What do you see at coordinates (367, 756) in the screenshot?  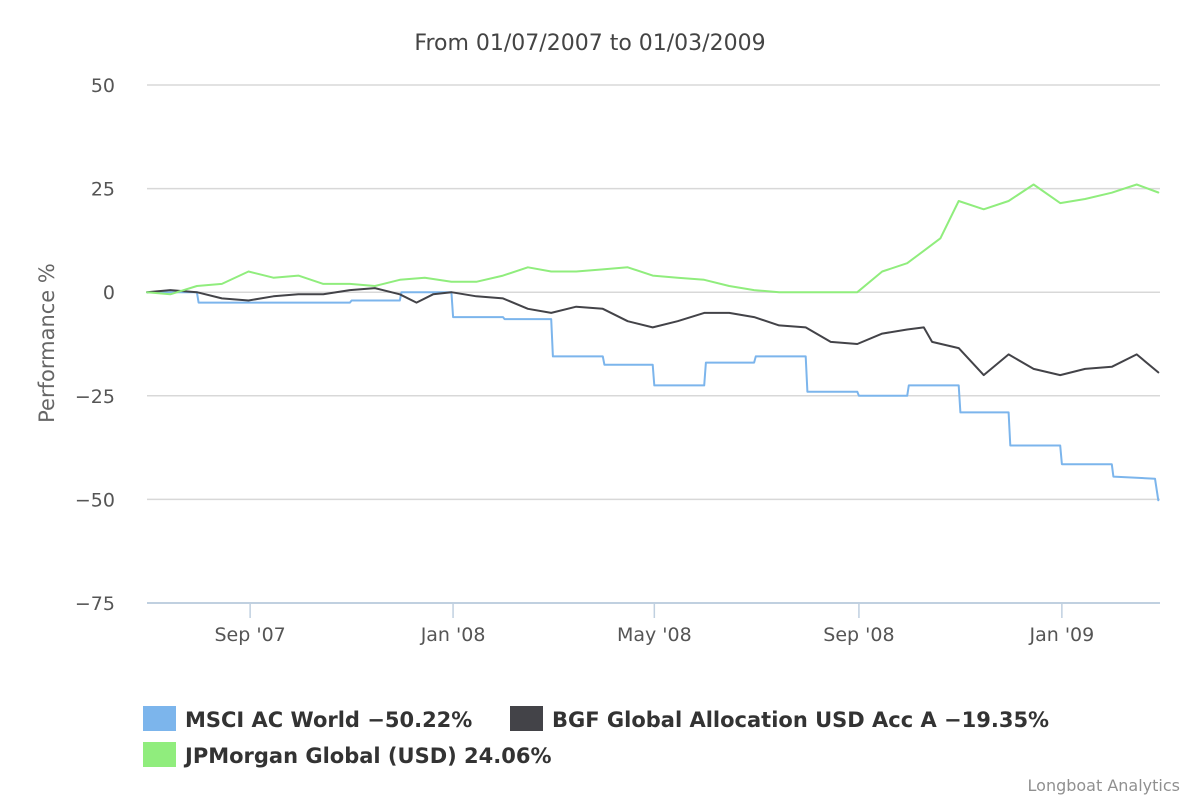 I see `legend-label: JPMorgan Global (USD) 24.06%` at bounding box center [367, 756].